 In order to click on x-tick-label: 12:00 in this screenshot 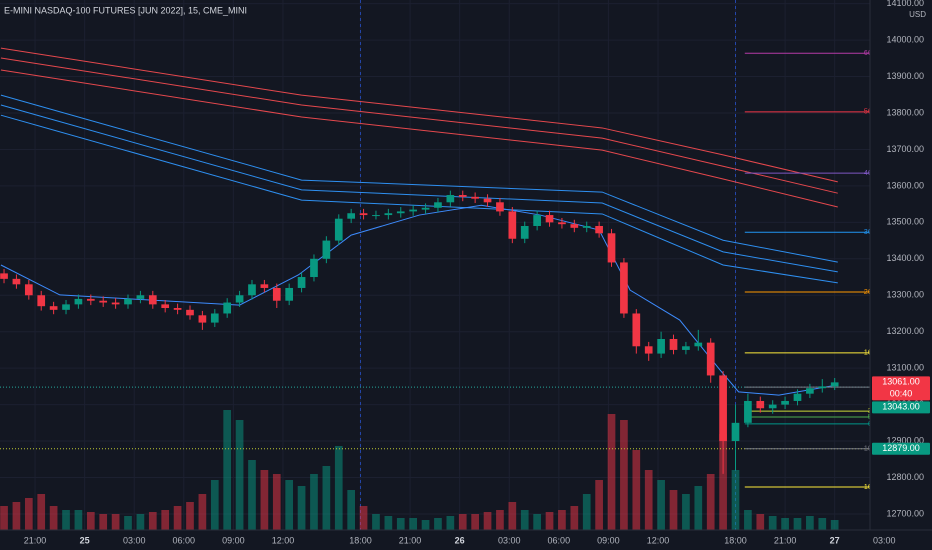, I will do `click(283, 540)`.